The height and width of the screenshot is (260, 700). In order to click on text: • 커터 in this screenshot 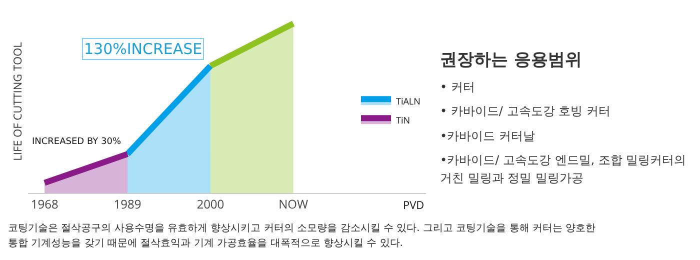, I will do `click(458, 87)`.